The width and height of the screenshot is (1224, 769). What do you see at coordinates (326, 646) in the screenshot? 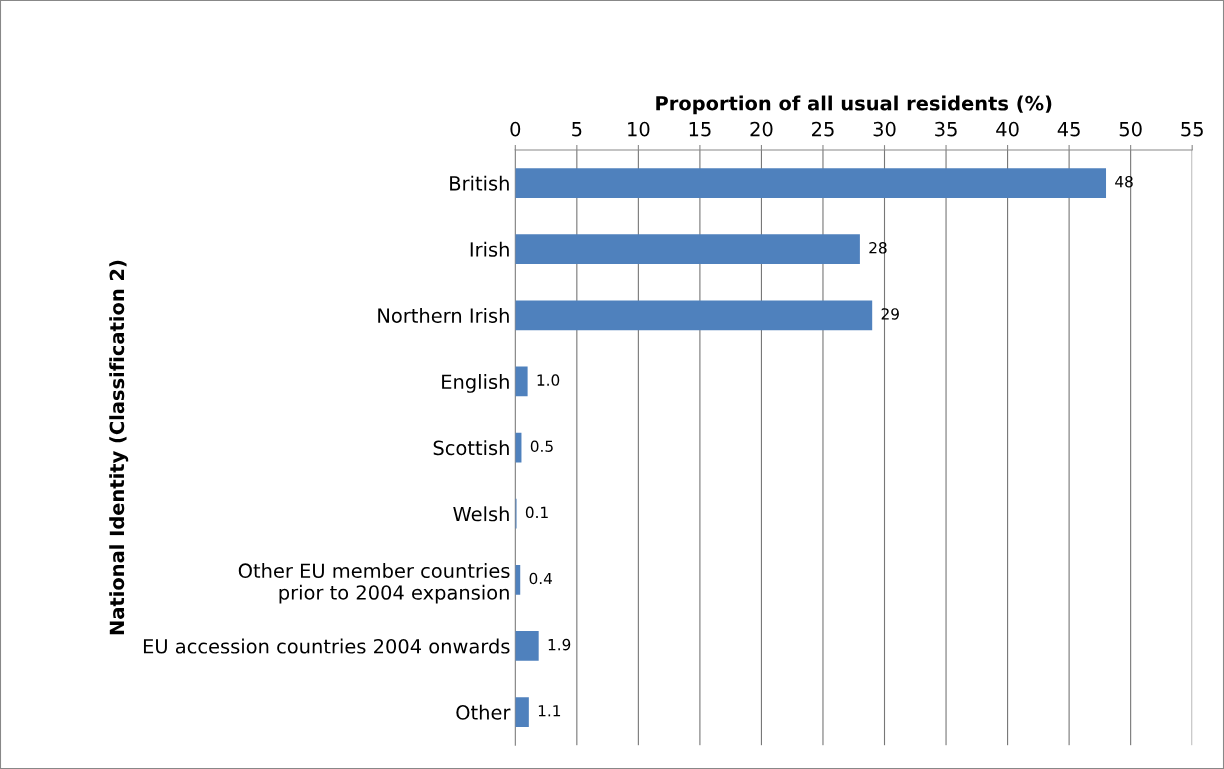
I see `y-tick-label: EU accession countries 2004 onwards` at bounding box center [326, 646].